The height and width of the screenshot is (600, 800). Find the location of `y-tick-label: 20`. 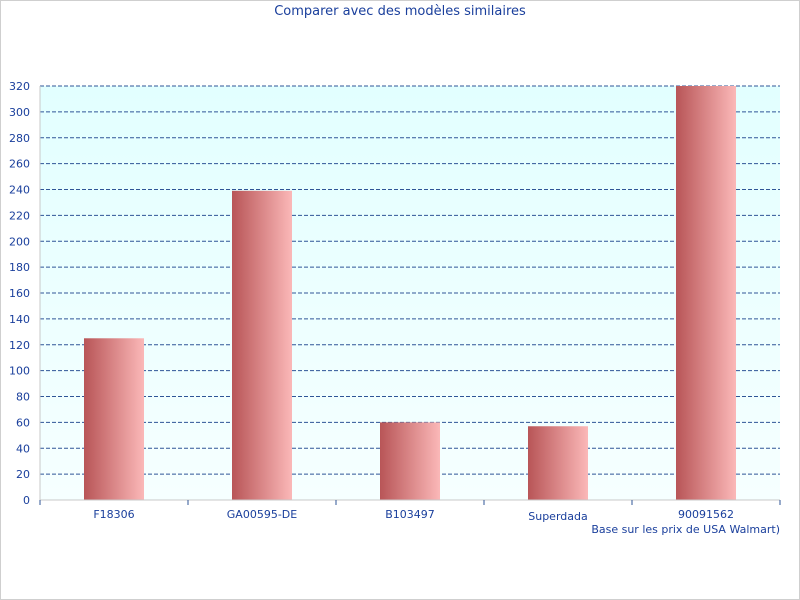

y-tick-label: 20 is located at coordinates (23, 474).